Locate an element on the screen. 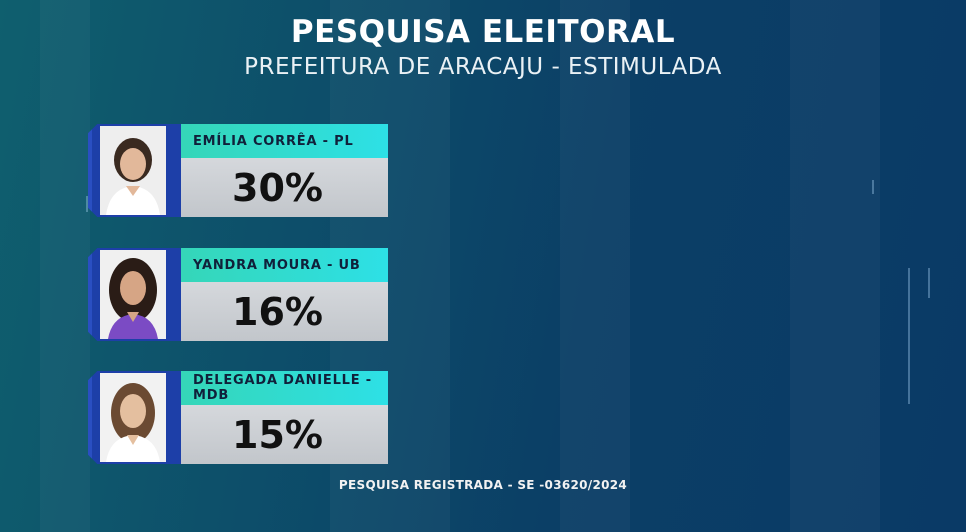  candidate-name: DELEGADA DANIELLE - MDB is located at coordinates (284, 388).